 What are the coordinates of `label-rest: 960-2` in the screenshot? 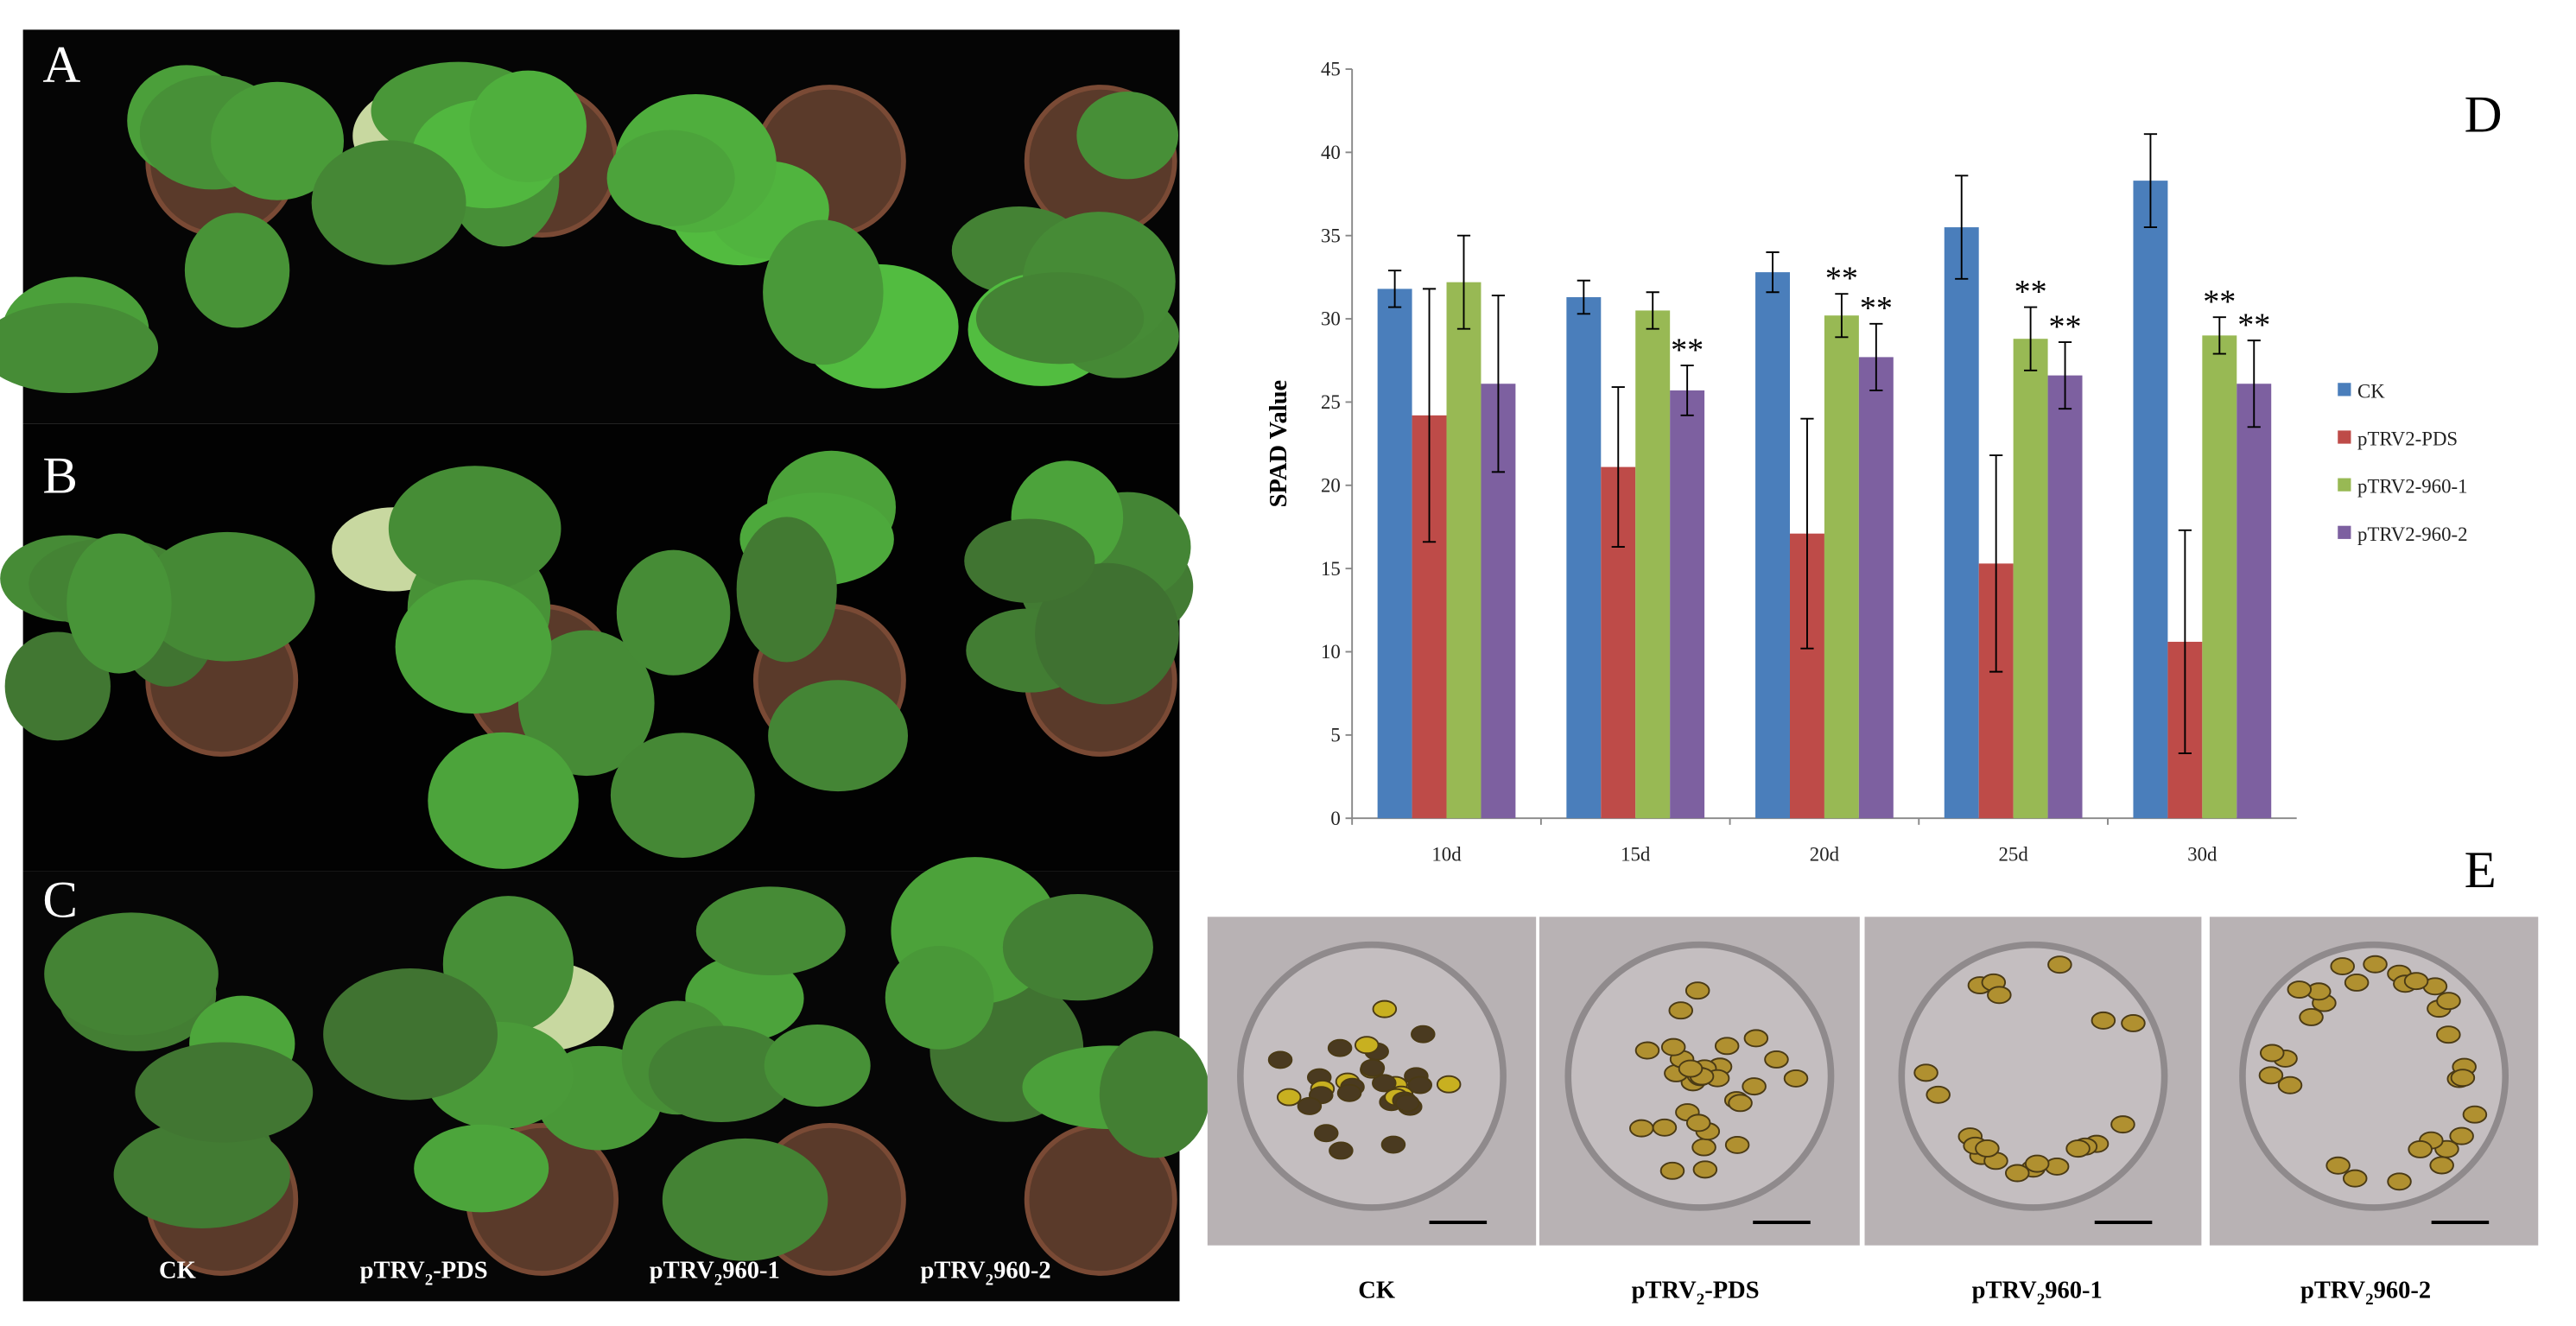 It's located at (1022, 1271).